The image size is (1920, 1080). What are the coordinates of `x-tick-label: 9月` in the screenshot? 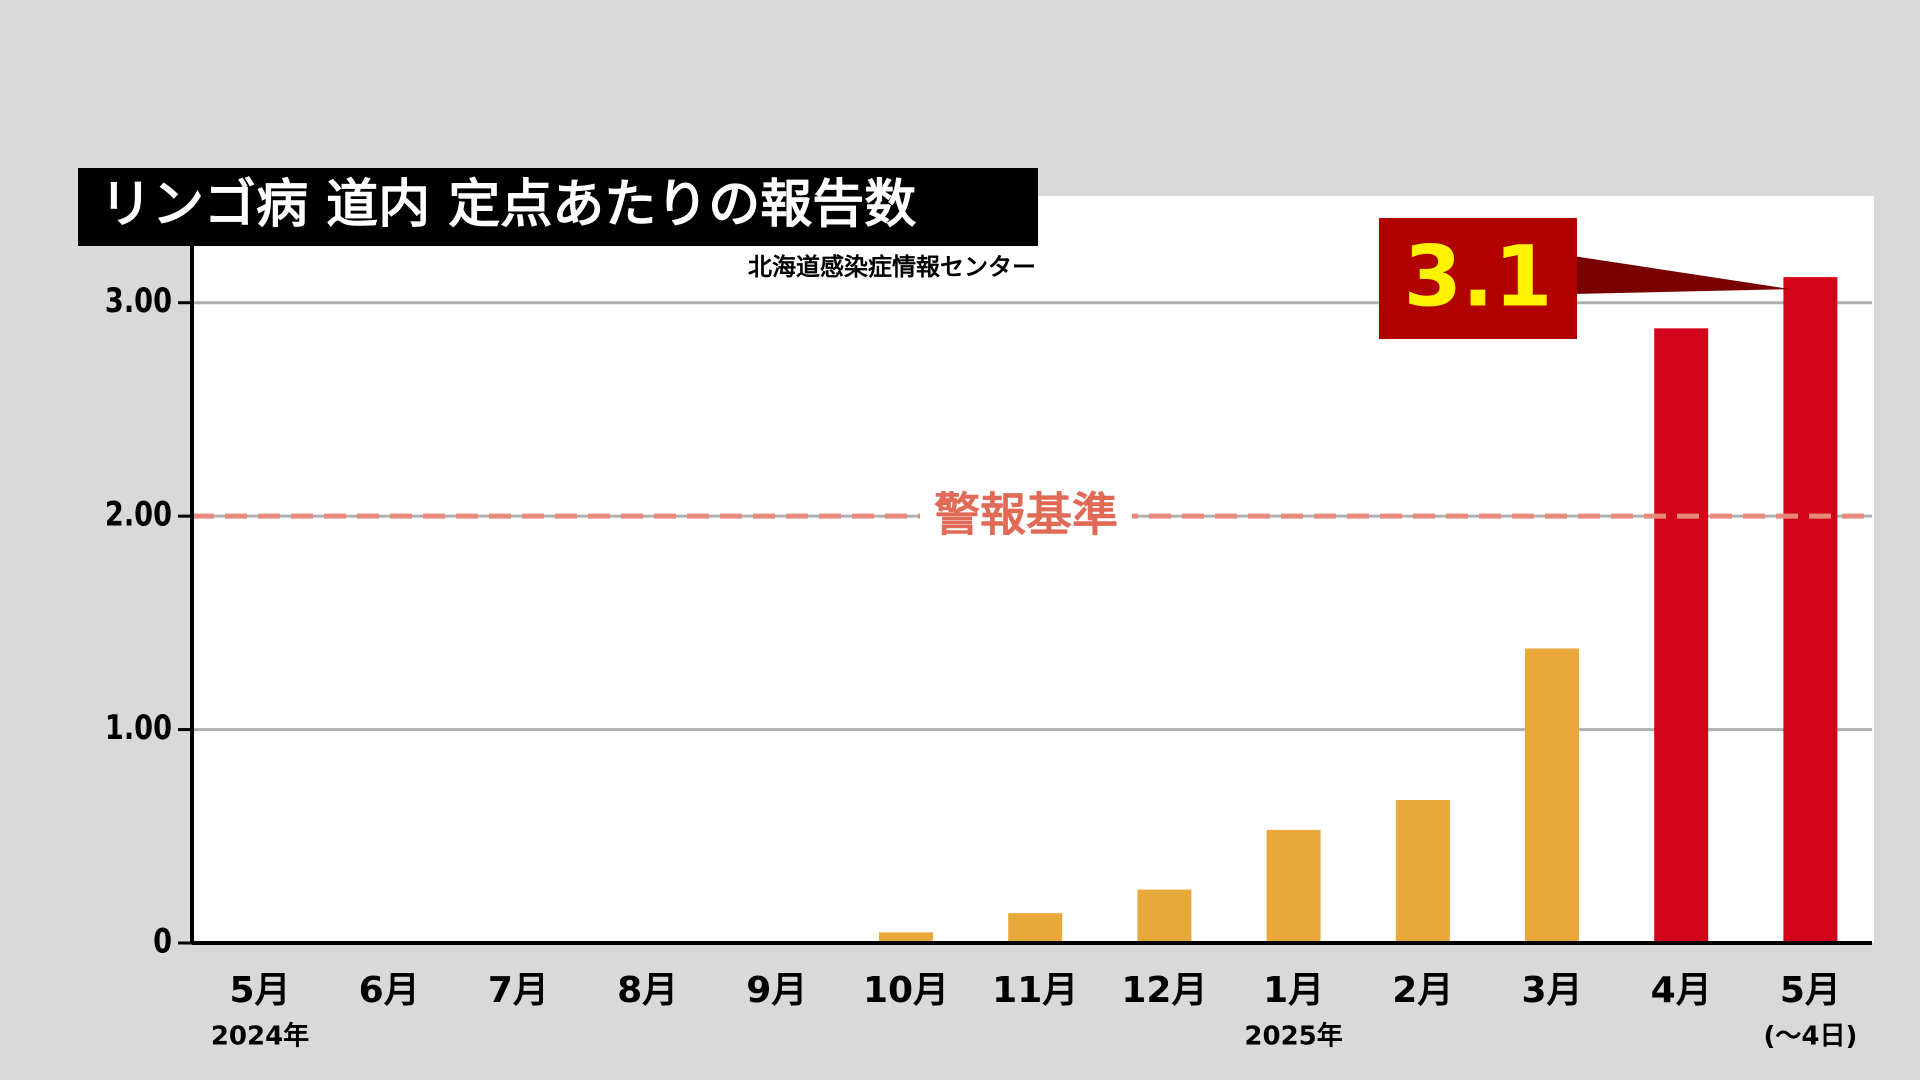 It's located at (776, 990).